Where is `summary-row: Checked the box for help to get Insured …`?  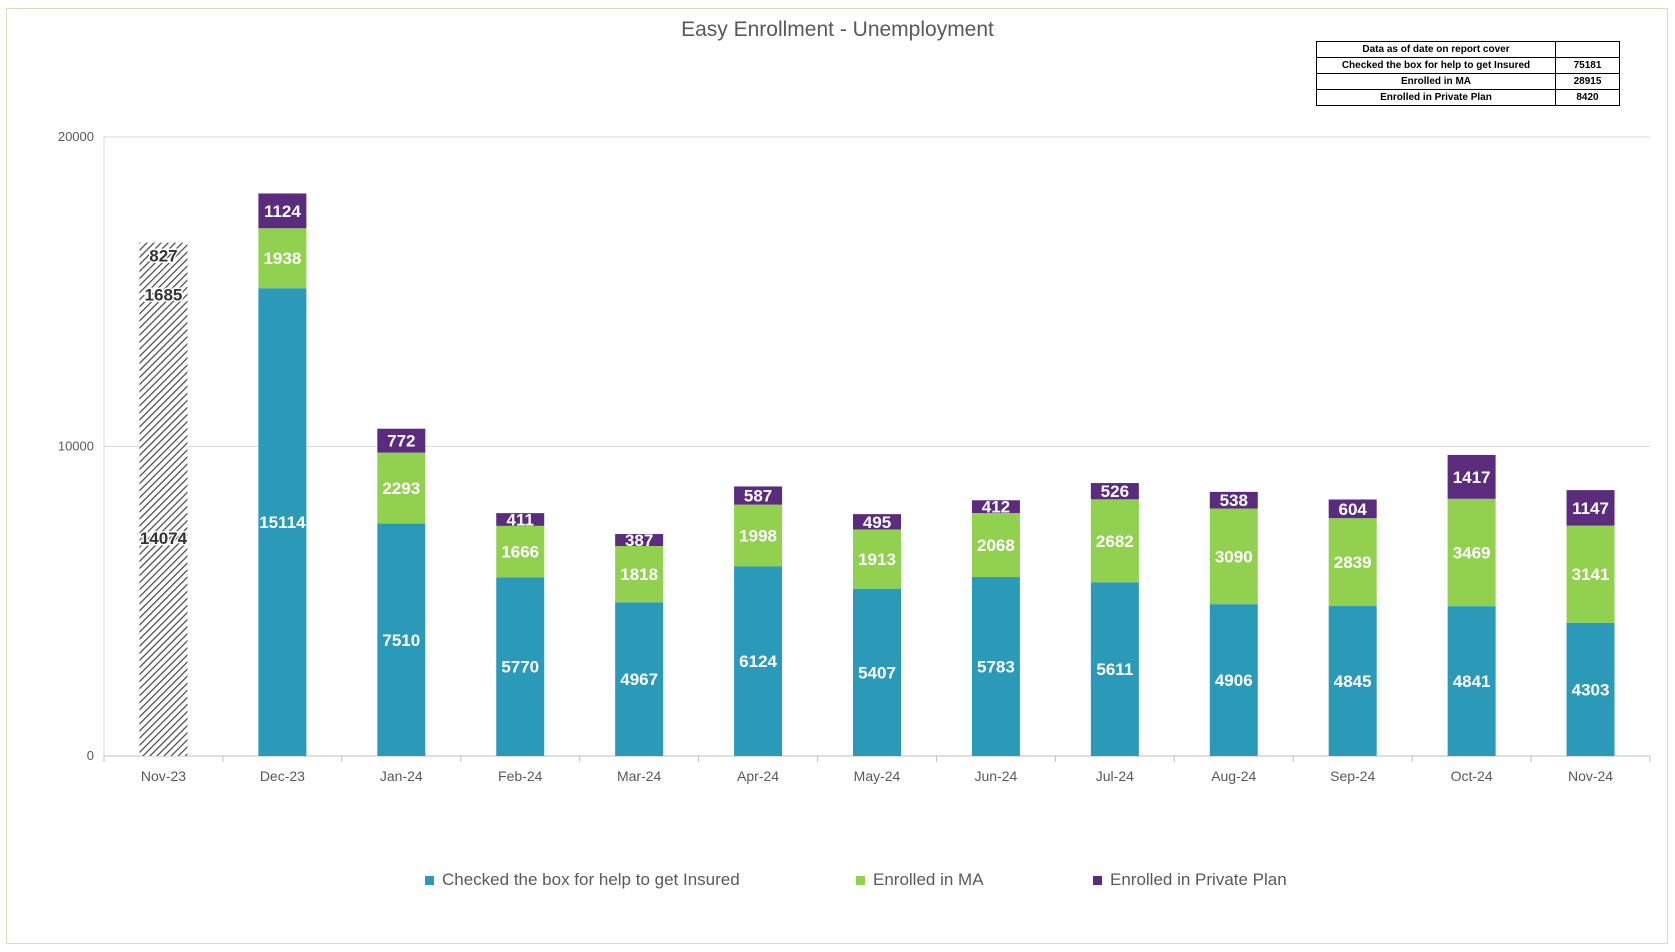
summary-row: Checked the box for help to get Insured … is located at coordinates (1468, 65).